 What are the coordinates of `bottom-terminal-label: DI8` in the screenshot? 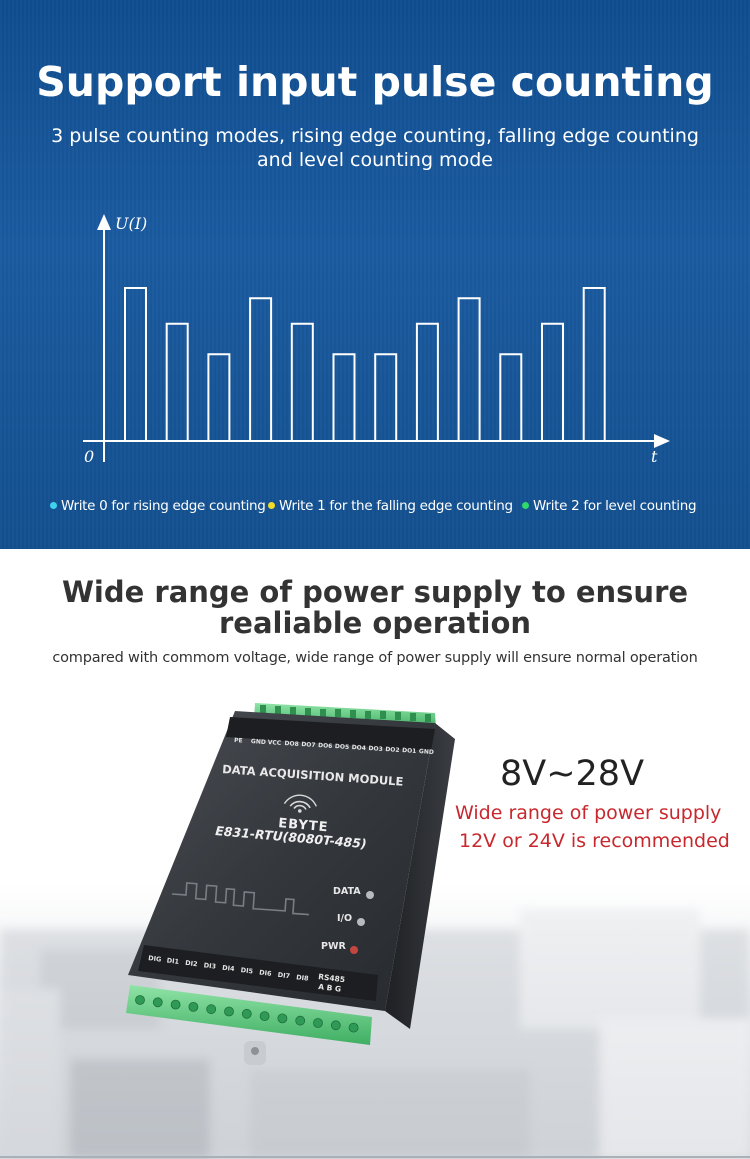 It's located at (303, 978).